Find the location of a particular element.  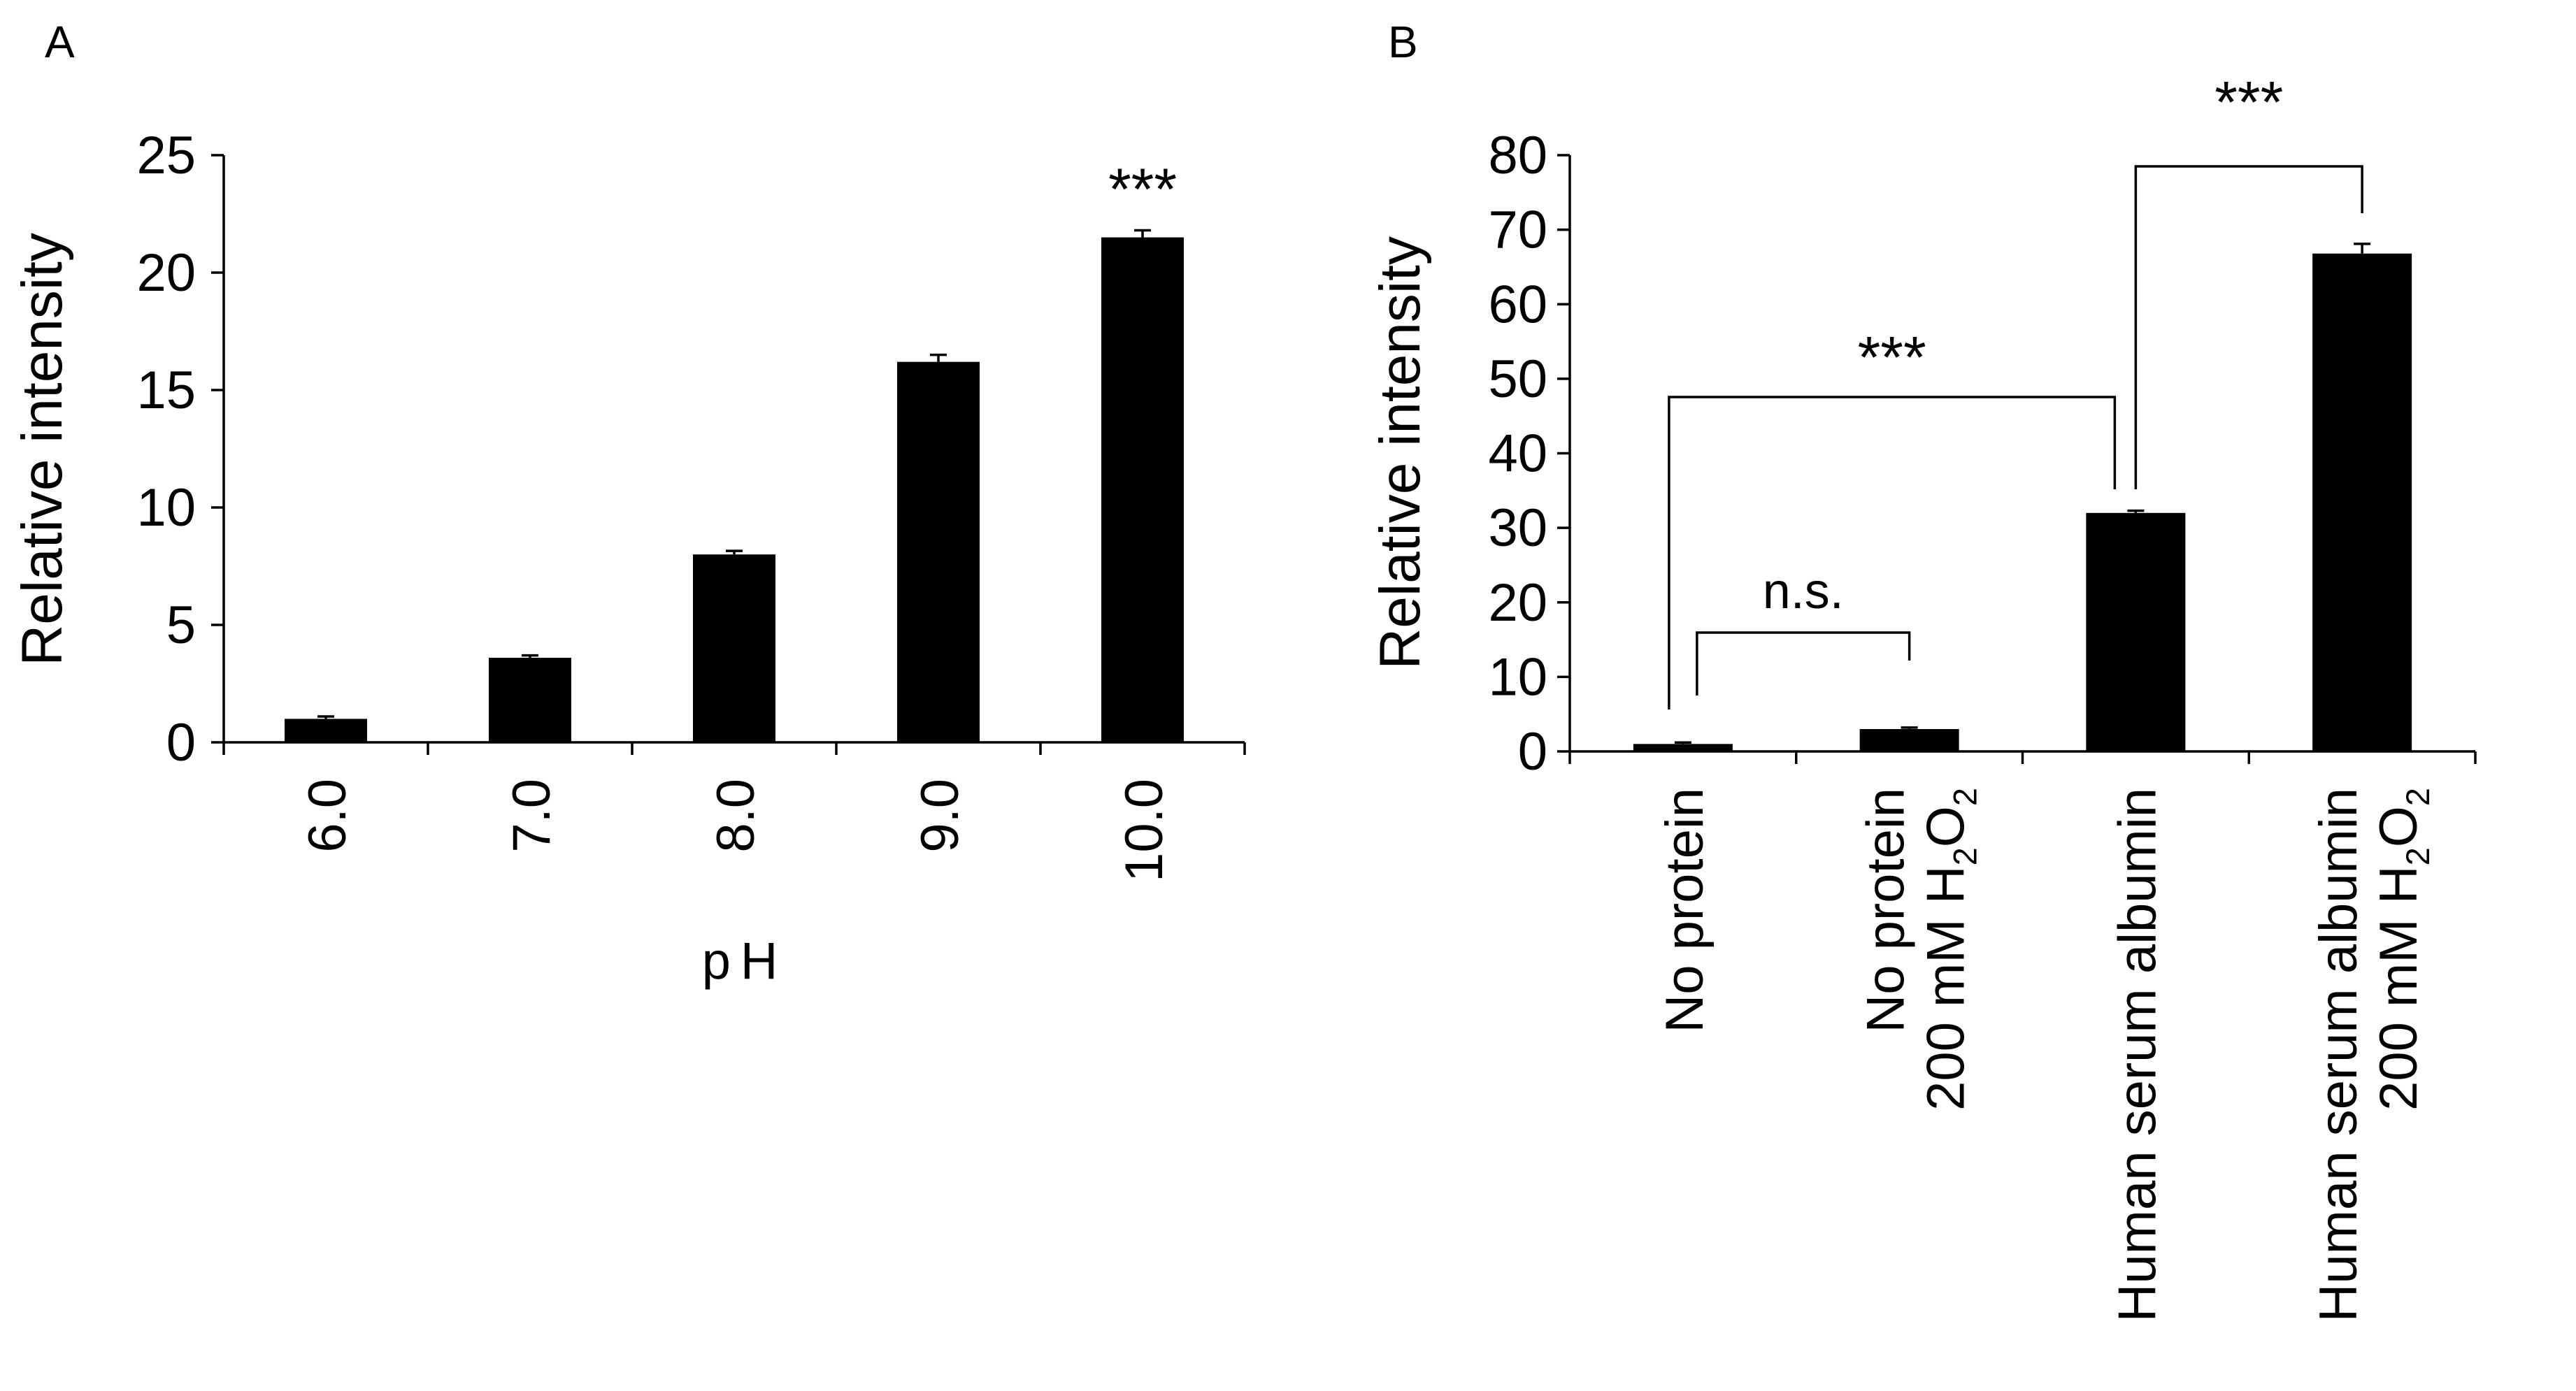

panel-a-y-tick-label: 15 is located at coordinates (166, 390).